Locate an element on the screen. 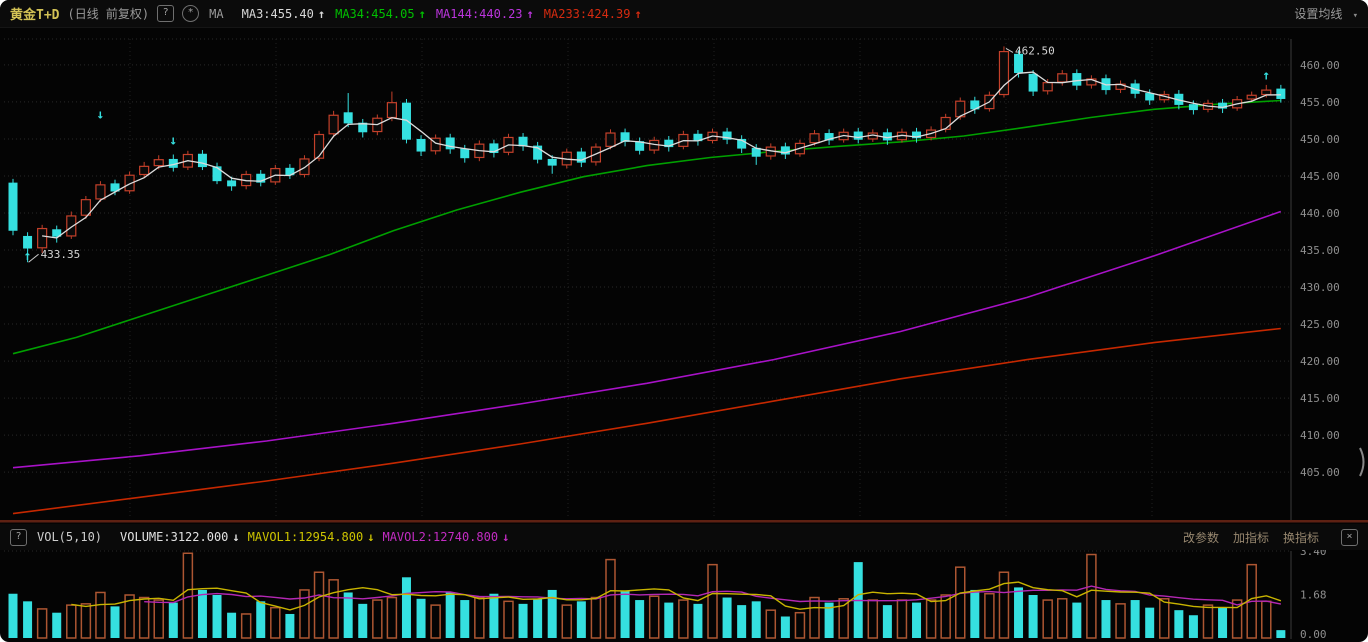  volume-plot-area is located at coordinates (647, 595).